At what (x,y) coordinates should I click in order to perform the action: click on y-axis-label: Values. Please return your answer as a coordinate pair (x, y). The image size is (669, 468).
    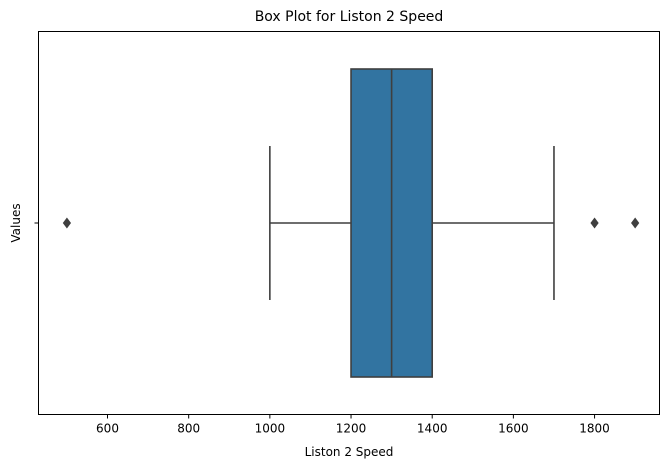
    Looking at the image, I should click on (16, 222).